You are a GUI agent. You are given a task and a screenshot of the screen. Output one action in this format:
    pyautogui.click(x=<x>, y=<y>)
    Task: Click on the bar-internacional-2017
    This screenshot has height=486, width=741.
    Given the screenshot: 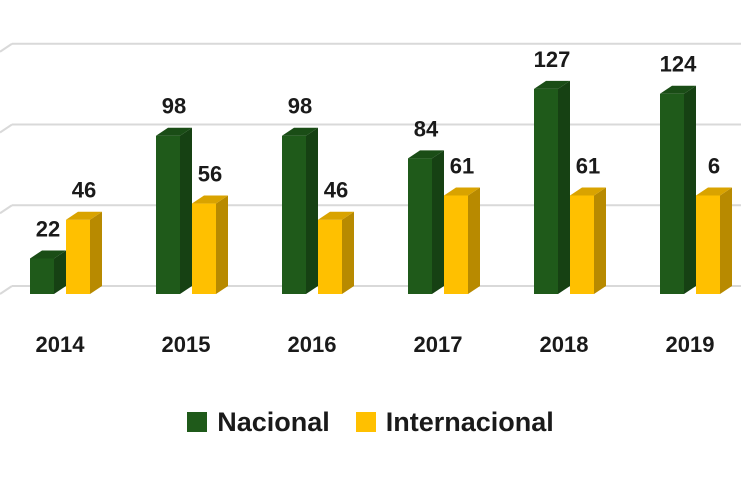 What is the action you would take?
    pyautogui.click(x=456, y=244)
    